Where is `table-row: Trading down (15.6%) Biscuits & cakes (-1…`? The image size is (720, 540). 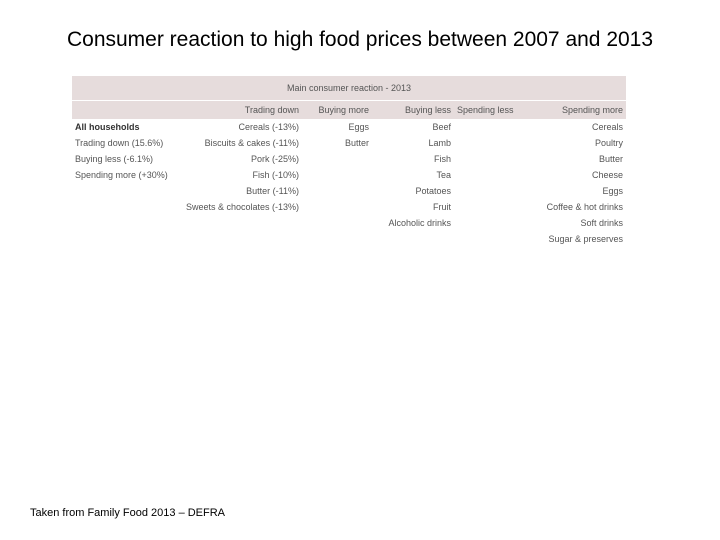
table-row: Trading down (15.6%) Biscuits & cakes (-1… is located at coordinates (349, 143).